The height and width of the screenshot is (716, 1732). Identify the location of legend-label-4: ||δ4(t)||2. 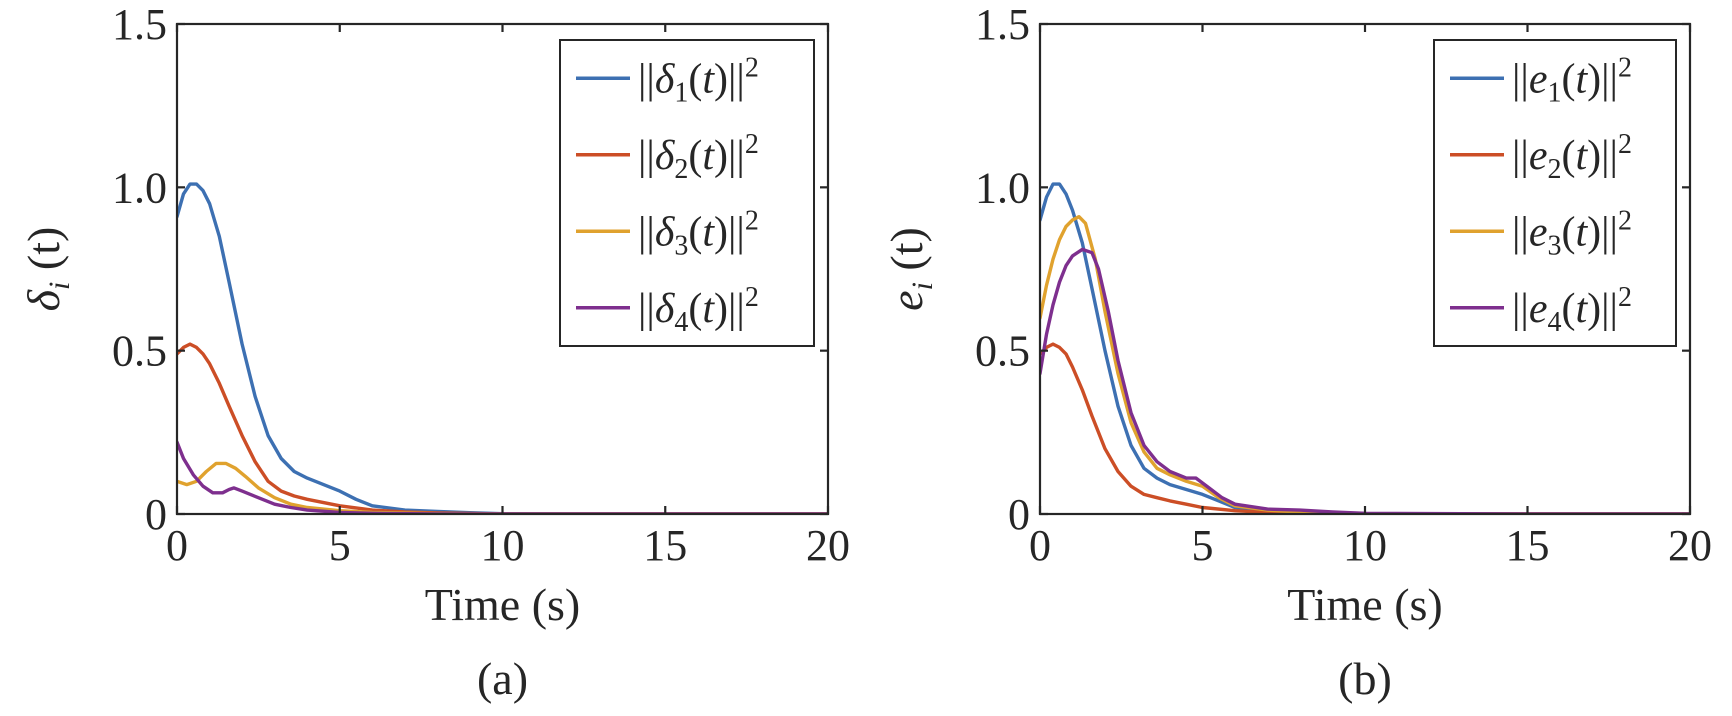
(698, 310).